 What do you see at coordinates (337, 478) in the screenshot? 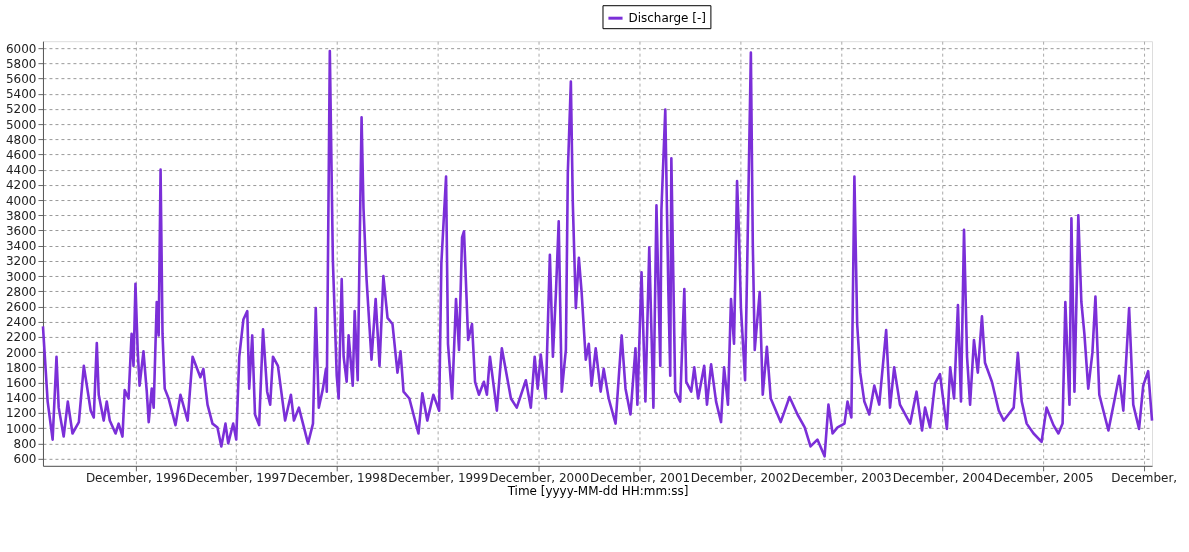
I see `x-tick-label: December, 1998` at bounding box center [337, 478].